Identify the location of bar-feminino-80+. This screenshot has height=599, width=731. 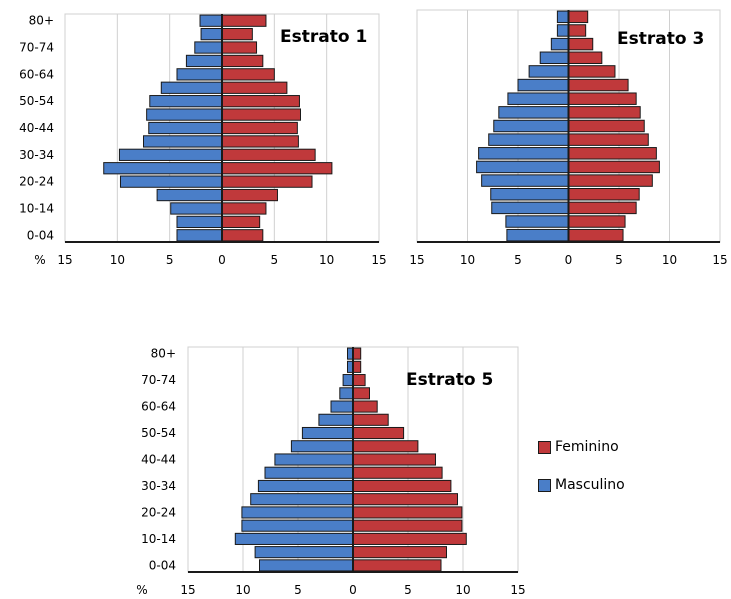
(578, 17).